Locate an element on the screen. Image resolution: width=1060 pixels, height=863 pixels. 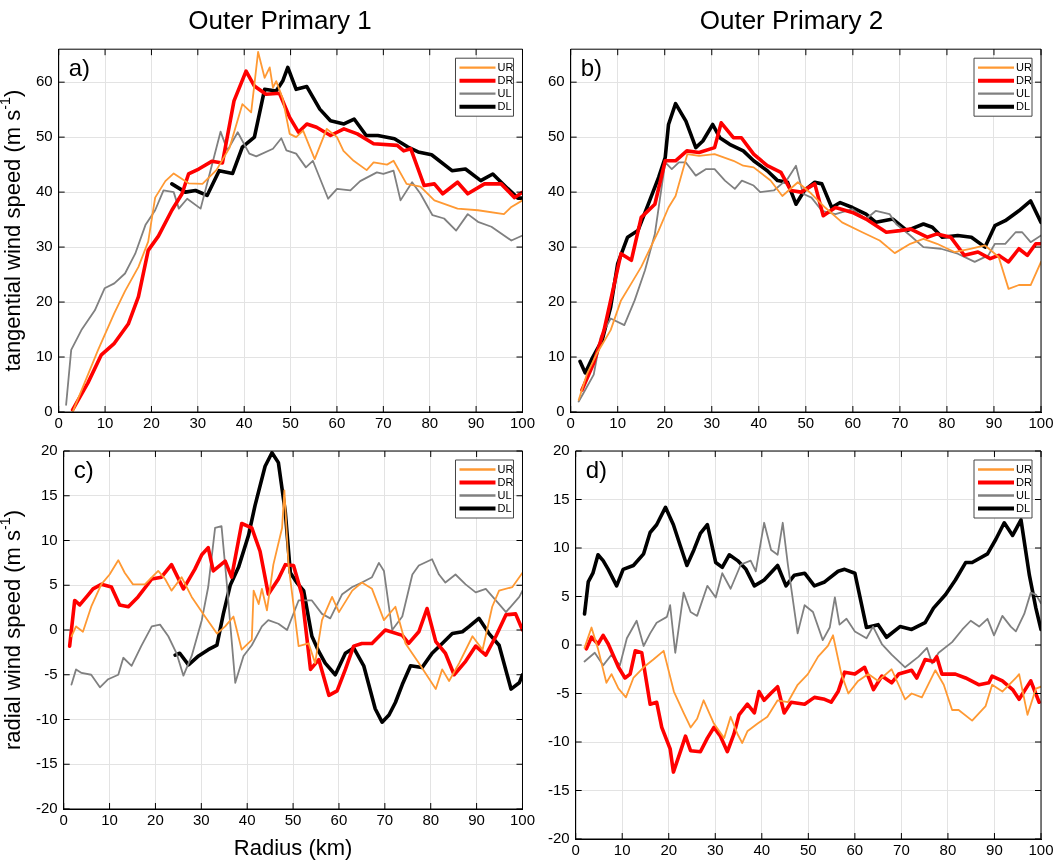
y-axis-title: radial wind speed (m s-1) is located at coordinates (13, 630).